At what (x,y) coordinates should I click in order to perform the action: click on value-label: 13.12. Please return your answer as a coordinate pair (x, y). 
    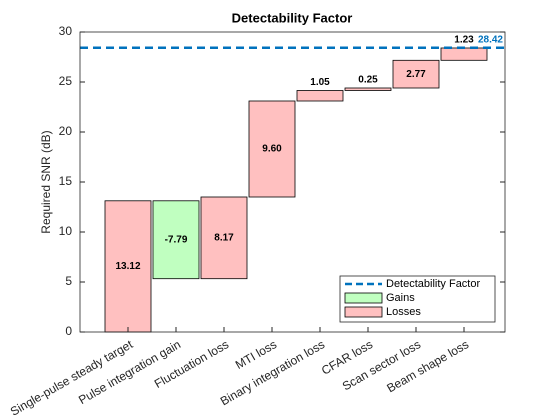
    Looking at the image, I should click on (127, 266).